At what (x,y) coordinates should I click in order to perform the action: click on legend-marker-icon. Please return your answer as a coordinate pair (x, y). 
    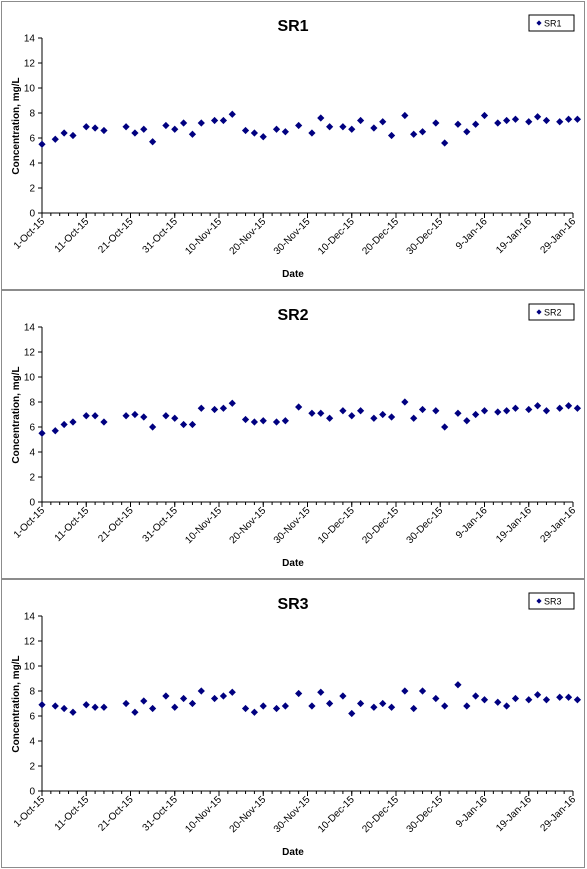
    Looking at the image, I should click on (539, 312).